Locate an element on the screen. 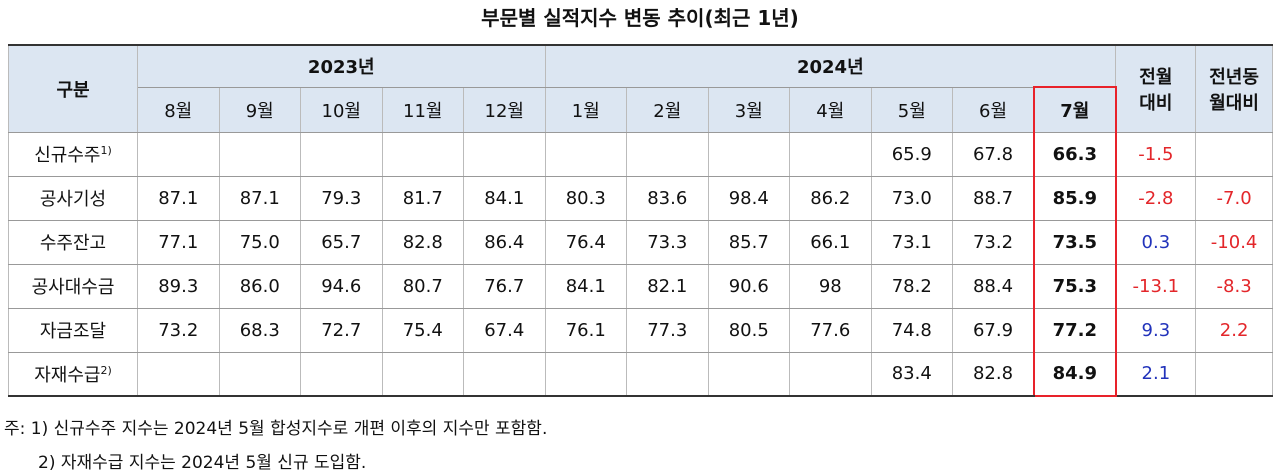 This screenshot has height=474, width=1280. row-label: 자재수급2) is located at coordinates (73, 374).